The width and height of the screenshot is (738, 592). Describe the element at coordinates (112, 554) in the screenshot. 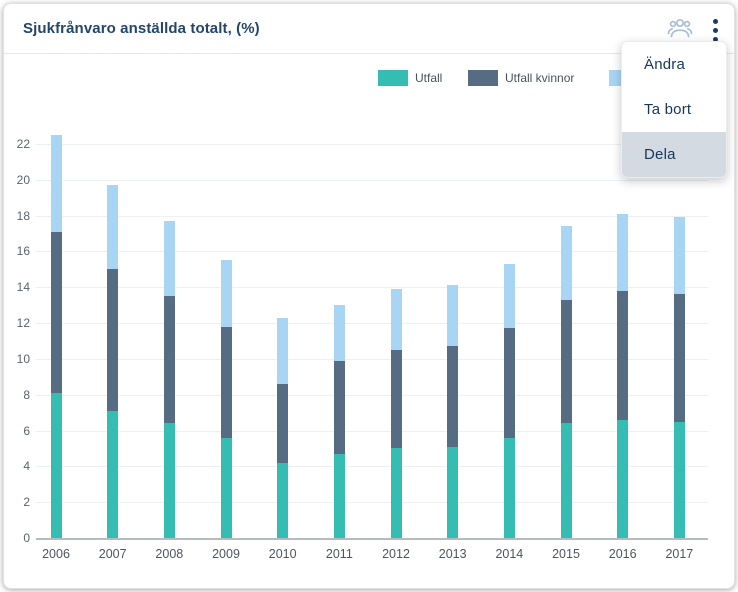

I see `x-axis-label-2007: 2007` at that location.